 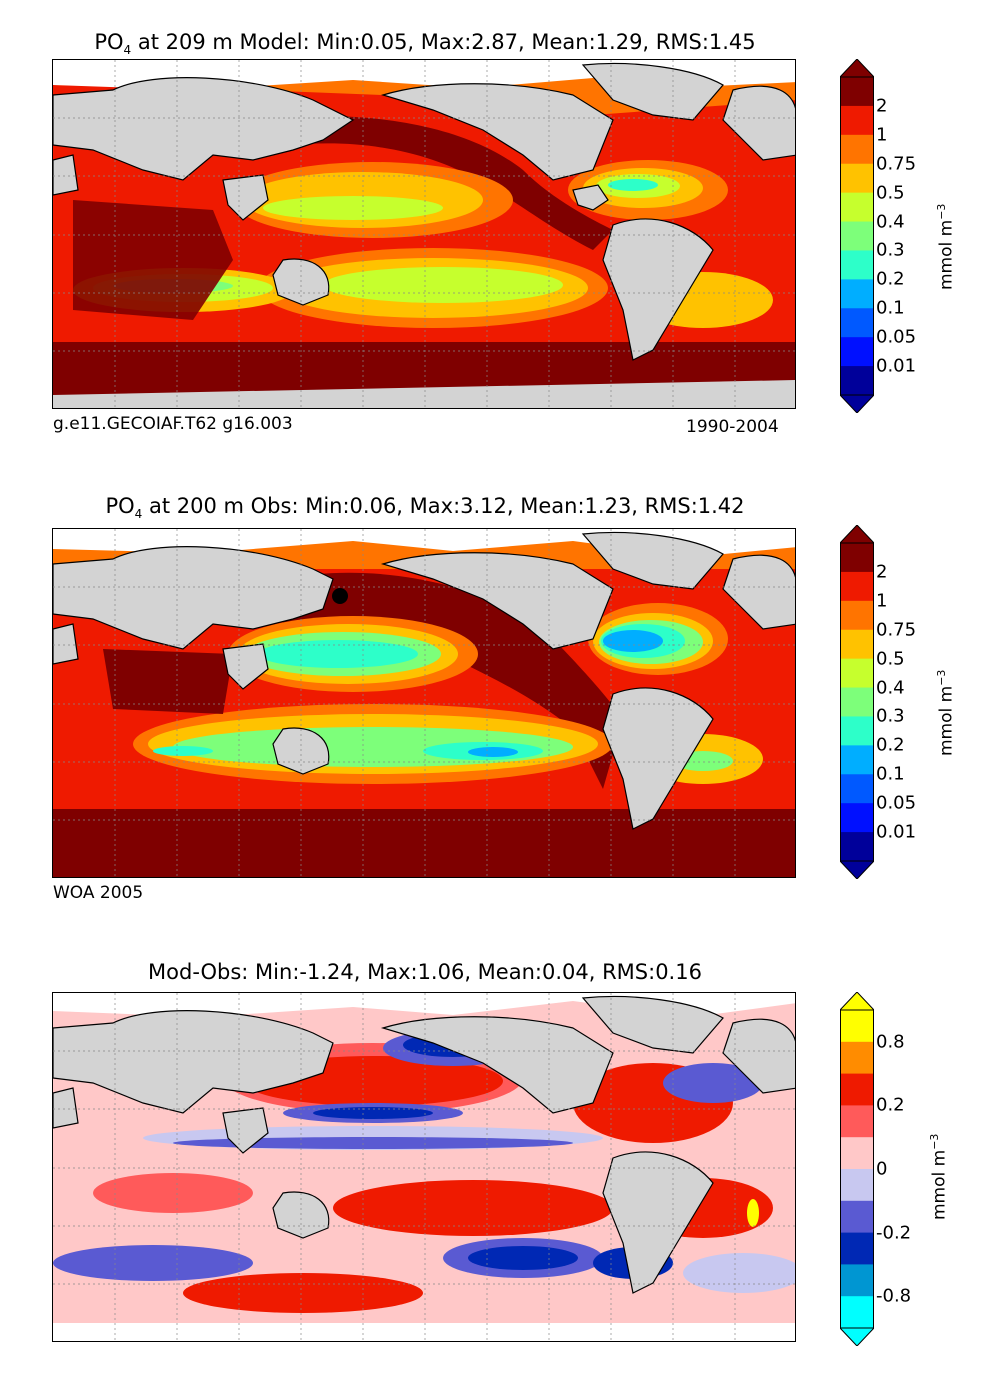 What do you see at coordinates (173, 424) in the screenshot?
I see `panel1-caption-left: g.e11.GECOIAF.T62 g16.003` at bounding box center [173, 424].